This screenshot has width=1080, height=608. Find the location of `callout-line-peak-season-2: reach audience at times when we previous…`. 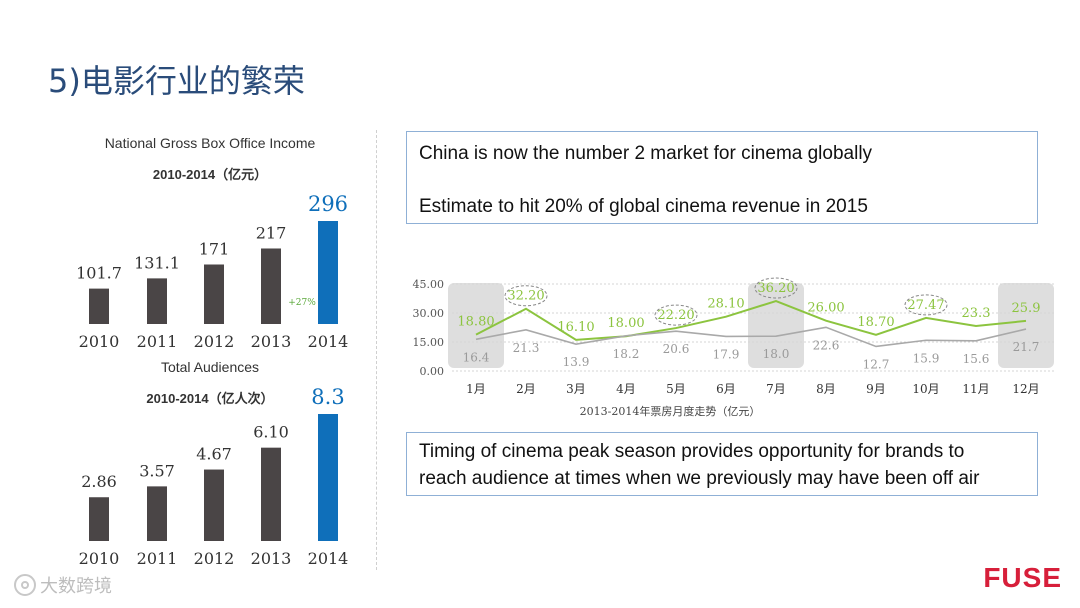

callout-line-peak-season-2: reach audience at times when we previous… is located at coordinates (699, 478).